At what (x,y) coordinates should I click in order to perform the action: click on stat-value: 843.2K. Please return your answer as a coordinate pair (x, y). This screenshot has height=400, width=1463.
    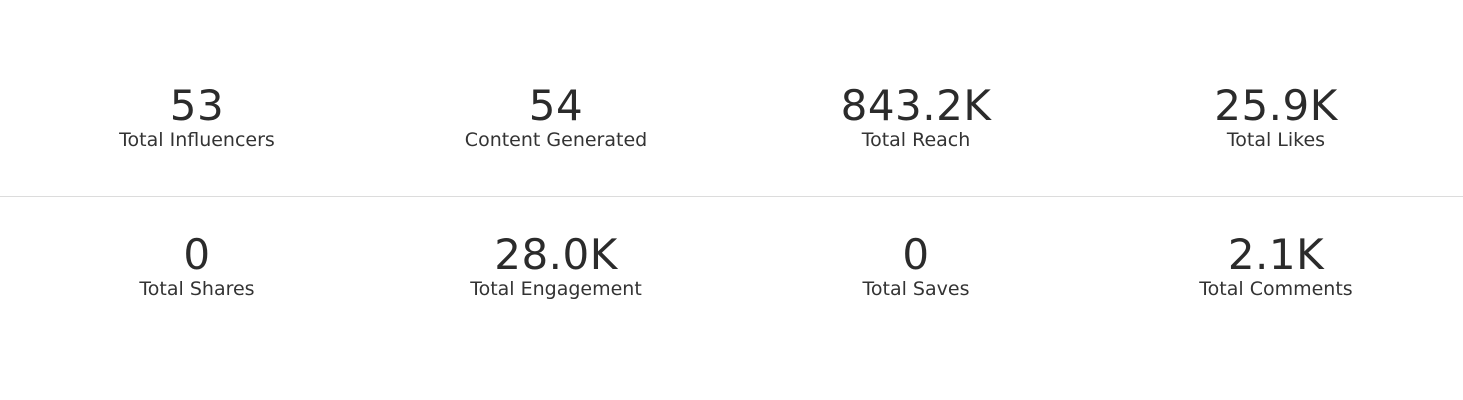
    Looking at the image, I should click on (916, 105).